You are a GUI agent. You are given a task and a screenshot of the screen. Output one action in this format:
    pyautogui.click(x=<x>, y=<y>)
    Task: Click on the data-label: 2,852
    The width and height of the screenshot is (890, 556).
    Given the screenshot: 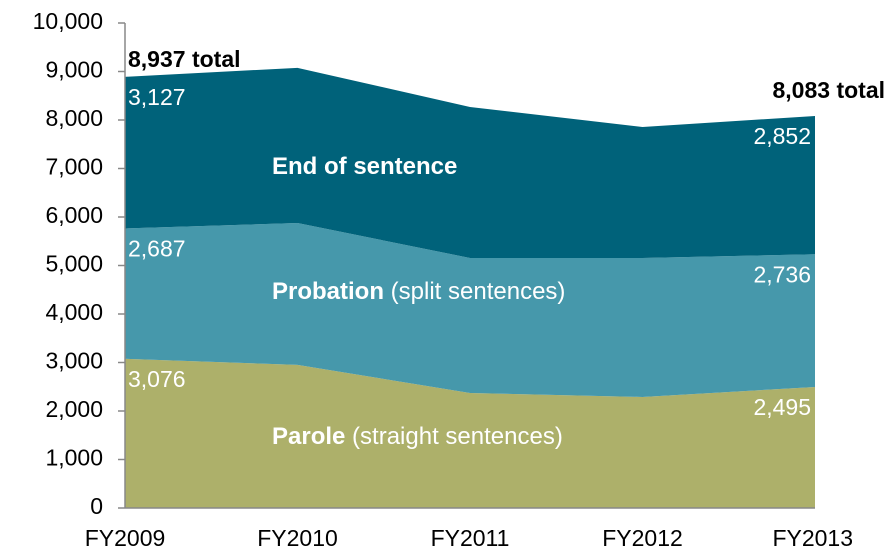 What is the action you would take?
    pyautogui.click(x=782, y=136)
    